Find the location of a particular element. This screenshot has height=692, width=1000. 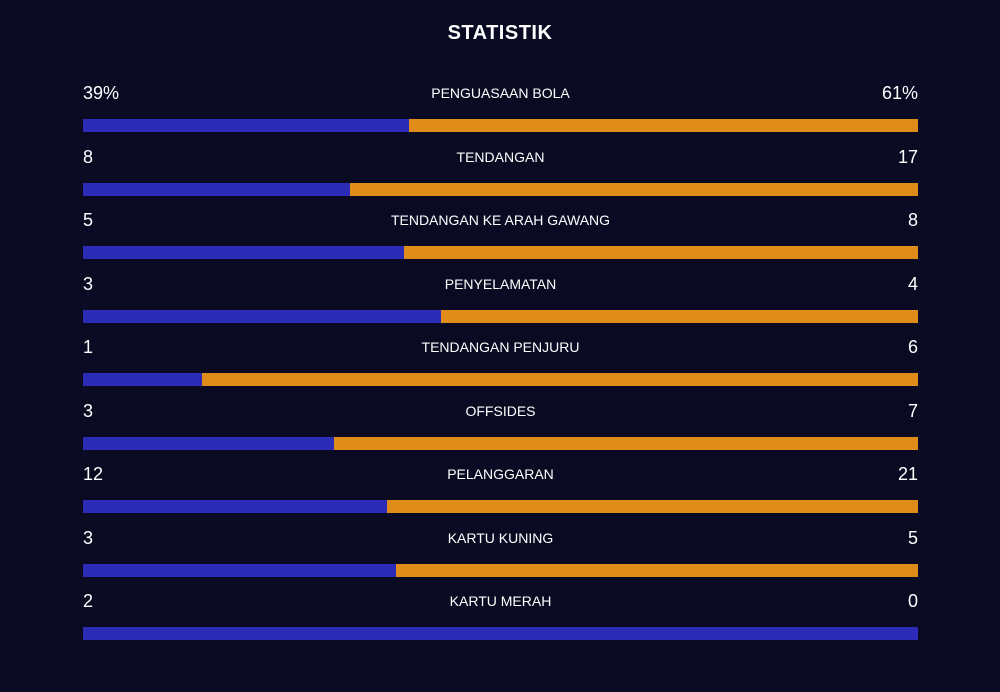

stat-label: PENYELAMATAN is located at coordinates (500, 283).